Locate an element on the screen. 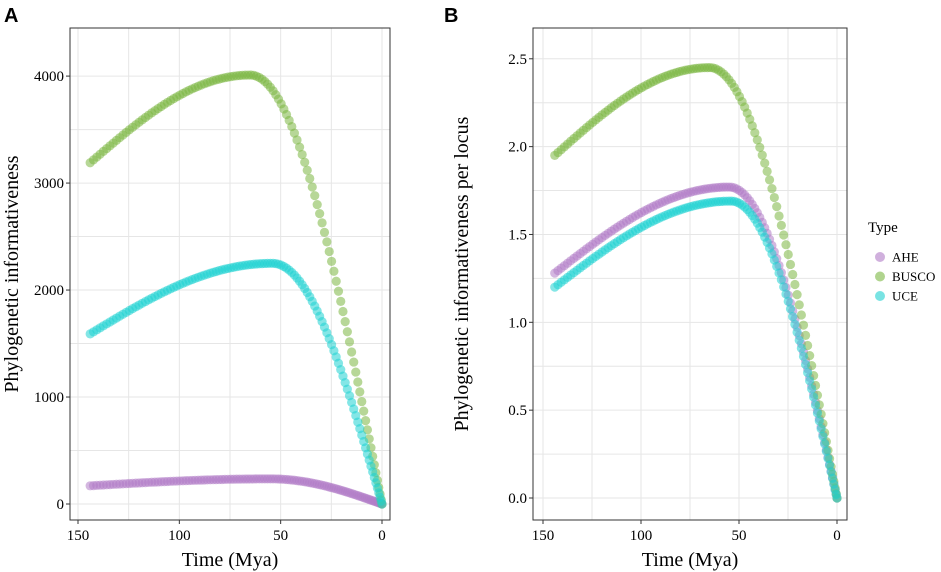  legend: Type AHE BUSCO UCE is located at coordinates (901, 262).